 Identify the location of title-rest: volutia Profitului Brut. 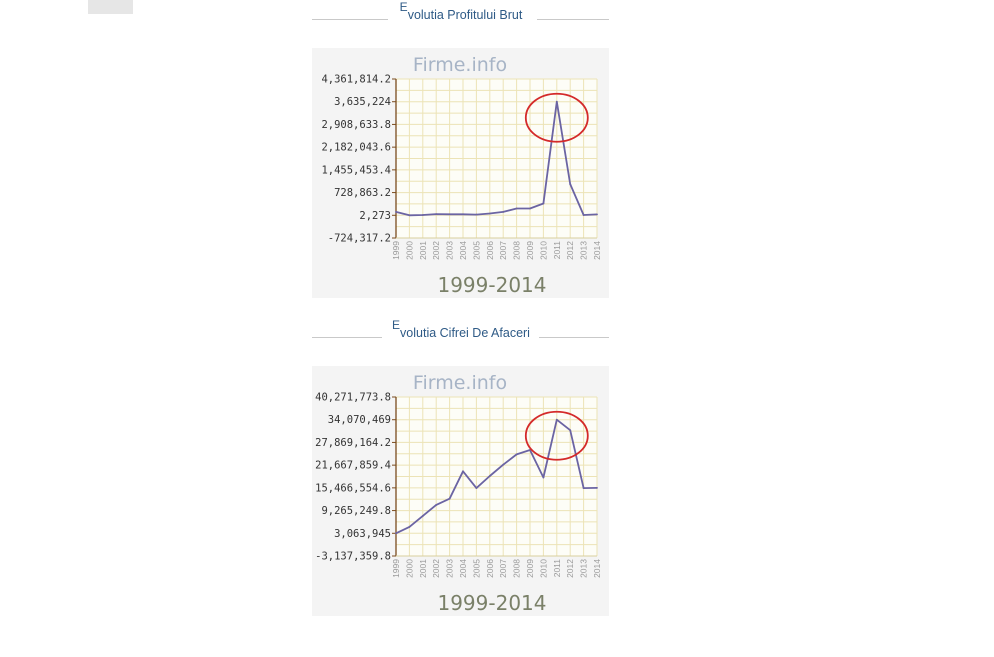
(465, 15).